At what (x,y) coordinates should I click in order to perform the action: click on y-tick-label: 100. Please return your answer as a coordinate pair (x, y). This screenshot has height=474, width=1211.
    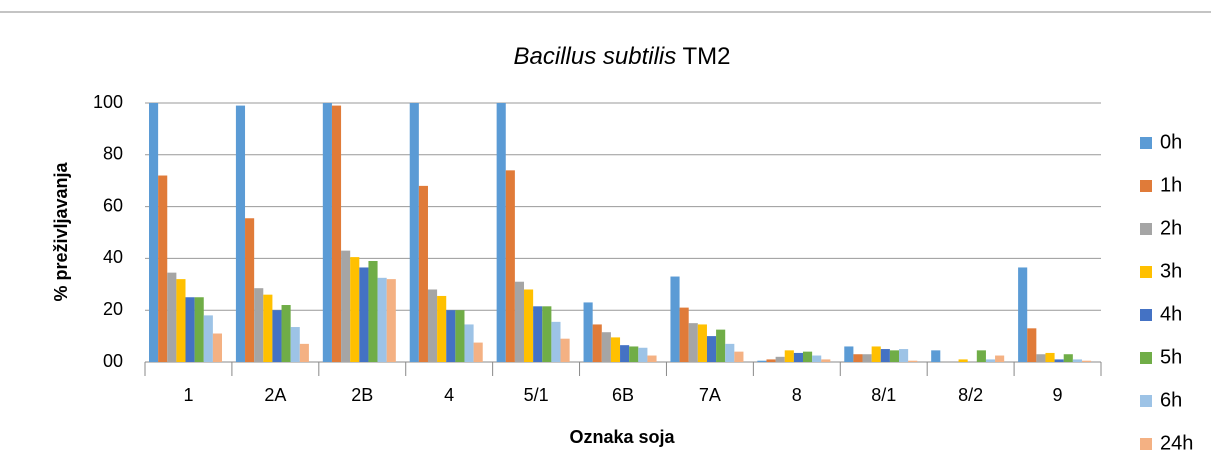
    Looking at the image, I should click on (108, 102).